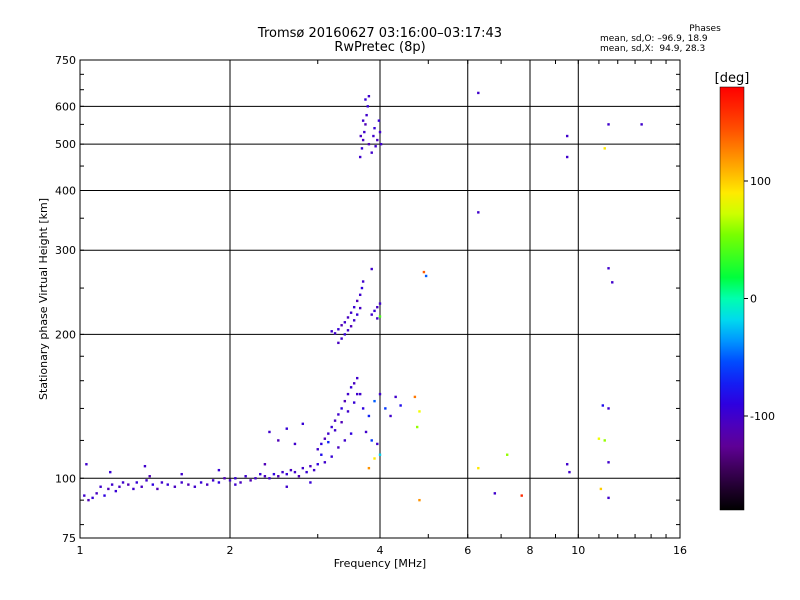 This screenshot has height=600, width=800. I want to click on y-tick-label: 75, so click(69, 538).